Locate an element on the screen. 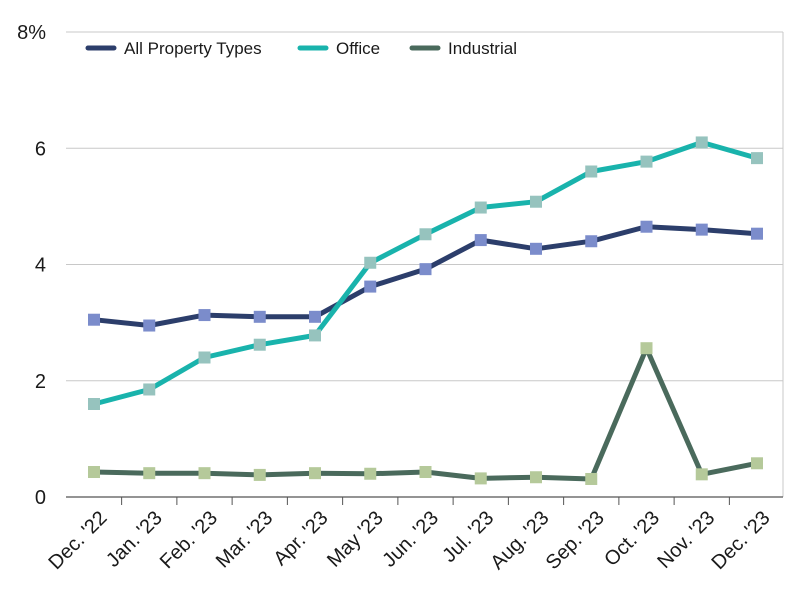  y-tick-label: 2 is located at coordinates (40, 382).